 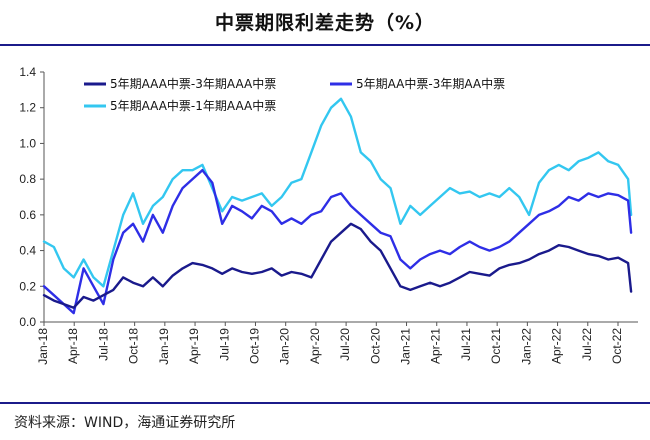 I want to click on y-tick-label: 1.0, so click(x=27, y=143).